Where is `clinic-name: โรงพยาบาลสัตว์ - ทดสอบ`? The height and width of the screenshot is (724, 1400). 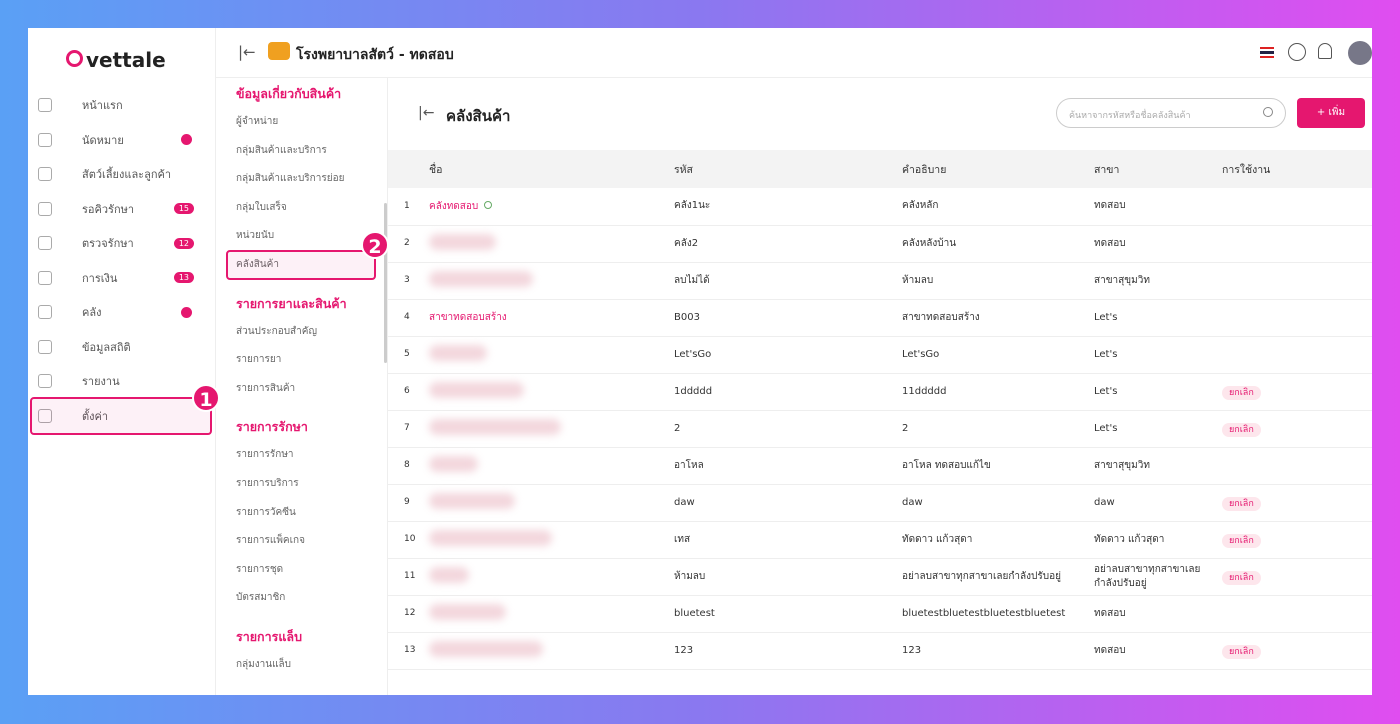 clinic-name: โรงพยาบาลสัตว์ - ทดสอบ is located at coordinates (375, 55).